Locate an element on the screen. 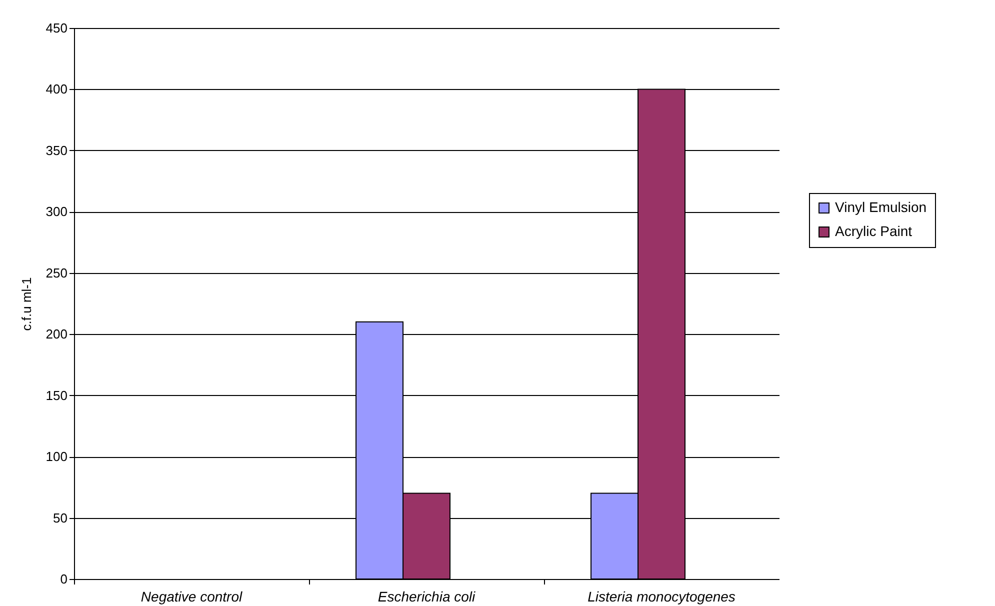 The height and width of the screenshot is (606, 995). x-tick-label: Negative control is located at coordinates (191, 596).